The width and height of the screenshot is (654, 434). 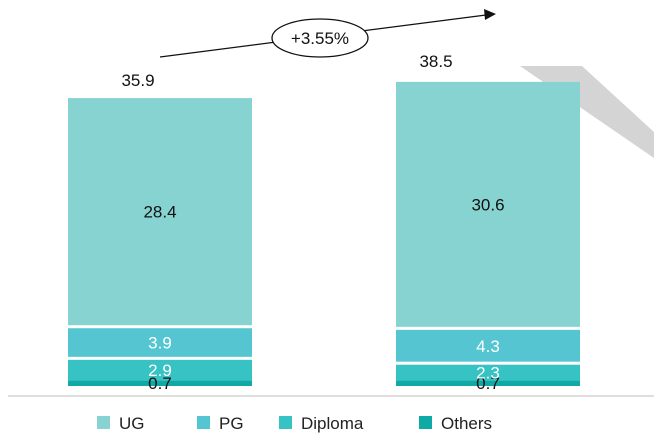 What do you see at coordinates (137, 80) in the screenshot?
I see `total-label-1: 35.9` at bounding box center [137, 80].